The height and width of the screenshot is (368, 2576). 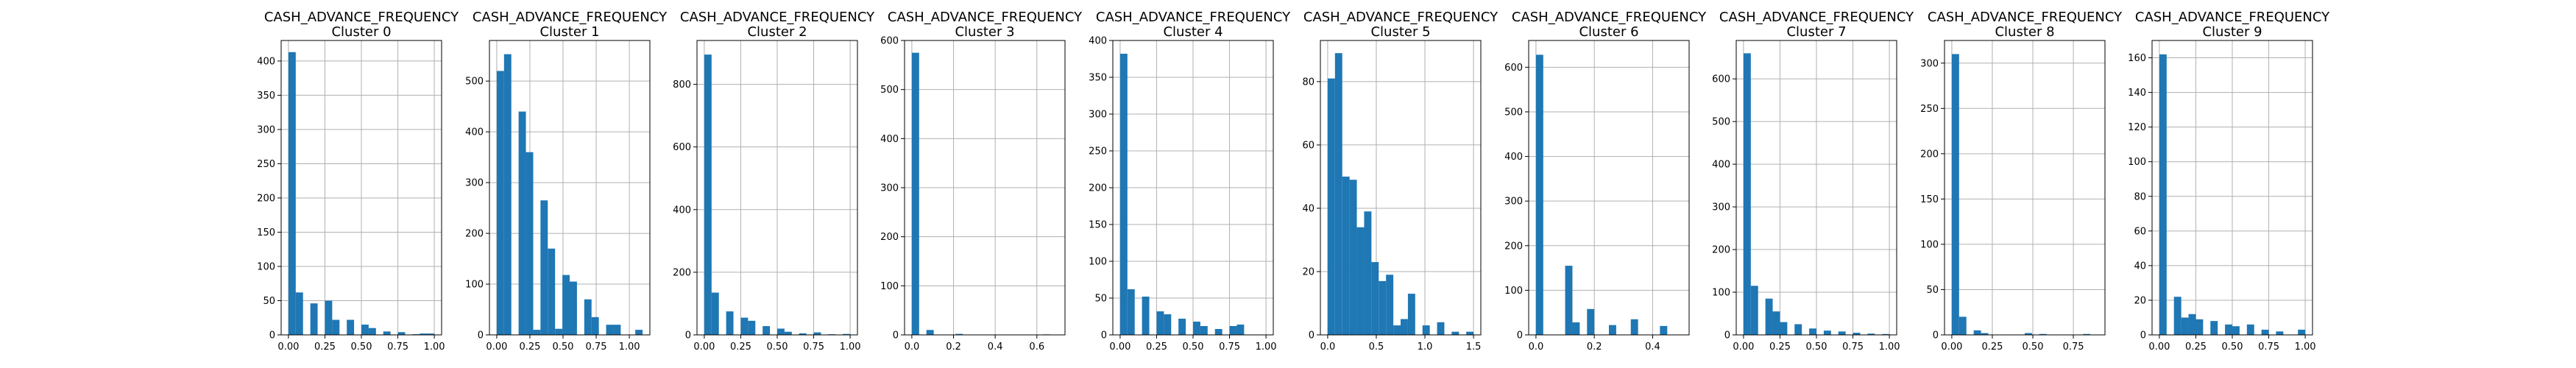 I want to click on x-tick-label: 0.50, so click(x=361, y=347).